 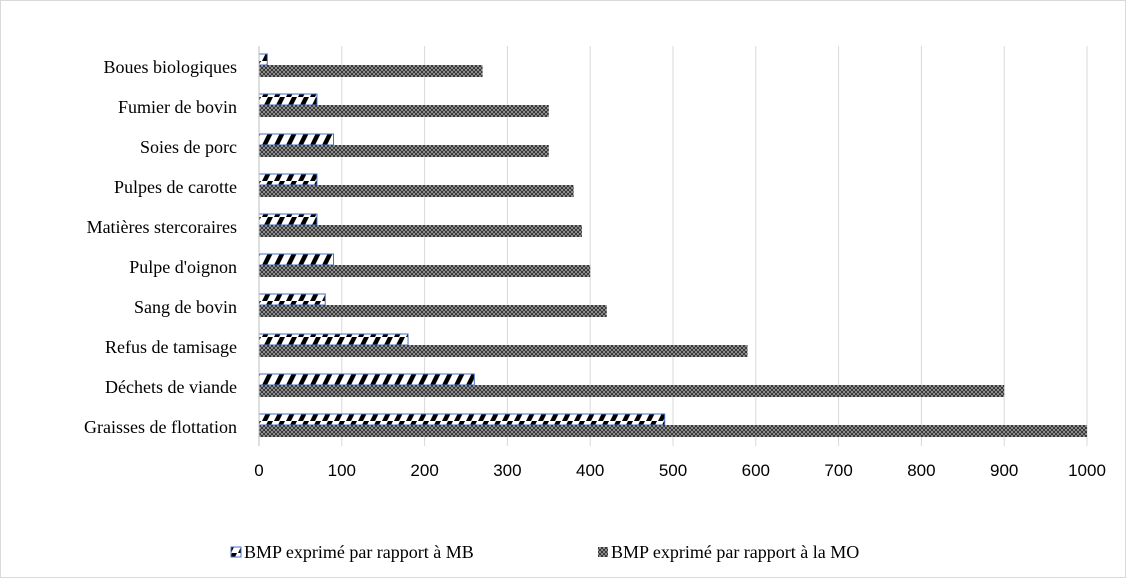 I want to click on x-tick-label: 1000, so click(x=1087, y=470).